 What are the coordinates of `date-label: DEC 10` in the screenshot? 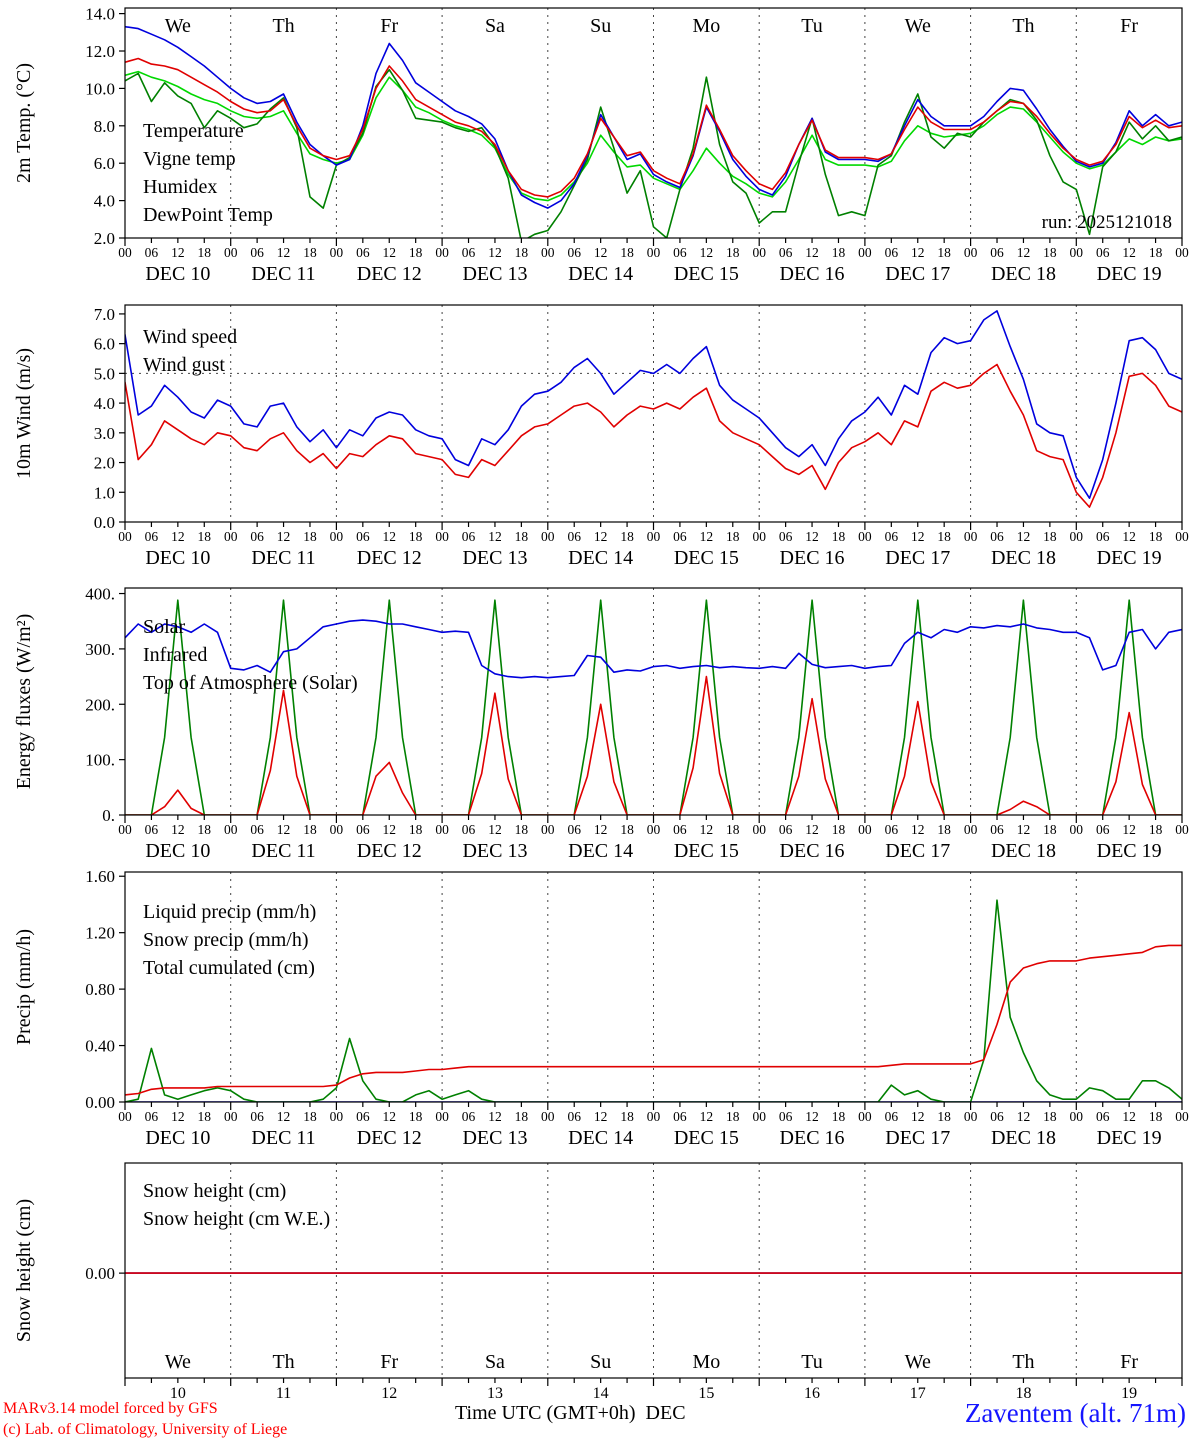 It's located at (177, 1138).